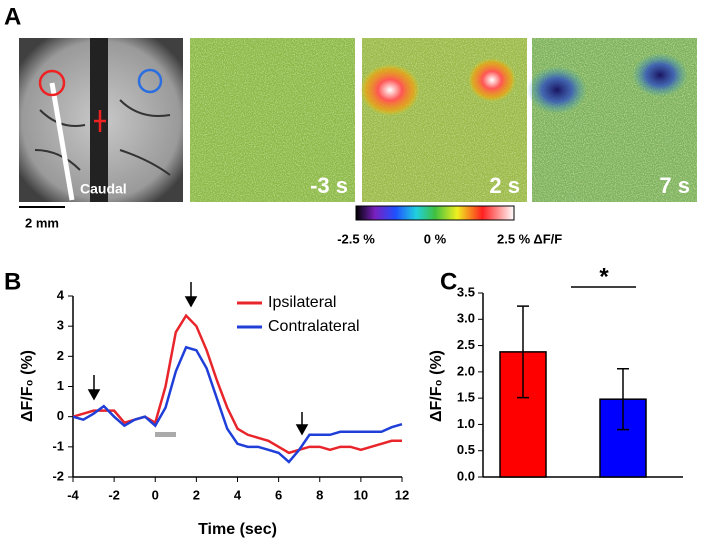 The height and width of the screenshot is (549, 704). I want to click on y-tick-label: 2, so click(60, 355).